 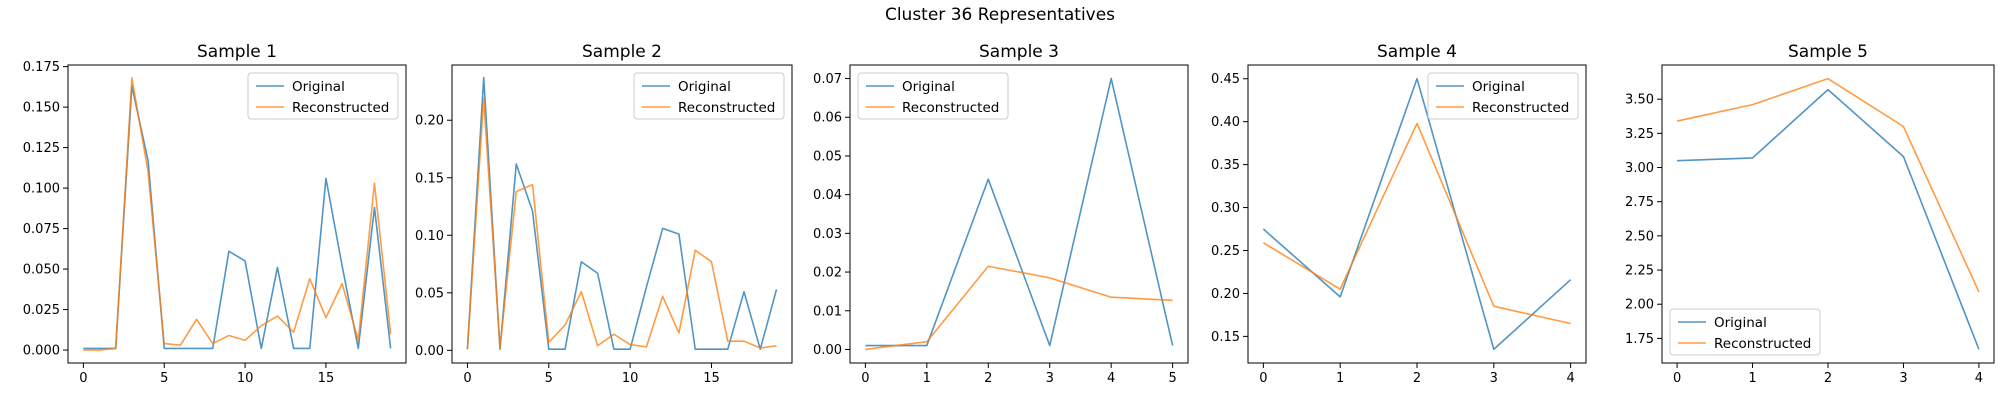 What do you see at coordinates (1639, 271) in the screenshot?
I see `y-tick-label: 2.25` at bounding box center [1639, 271].